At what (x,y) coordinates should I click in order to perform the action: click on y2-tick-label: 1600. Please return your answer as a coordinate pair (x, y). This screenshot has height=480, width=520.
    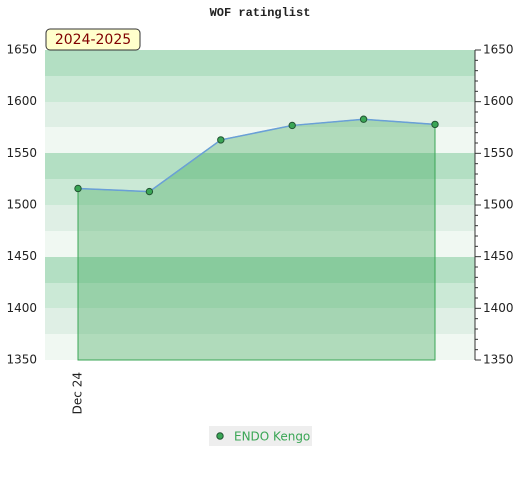
    Looking at the image, I should click on (498, 101).